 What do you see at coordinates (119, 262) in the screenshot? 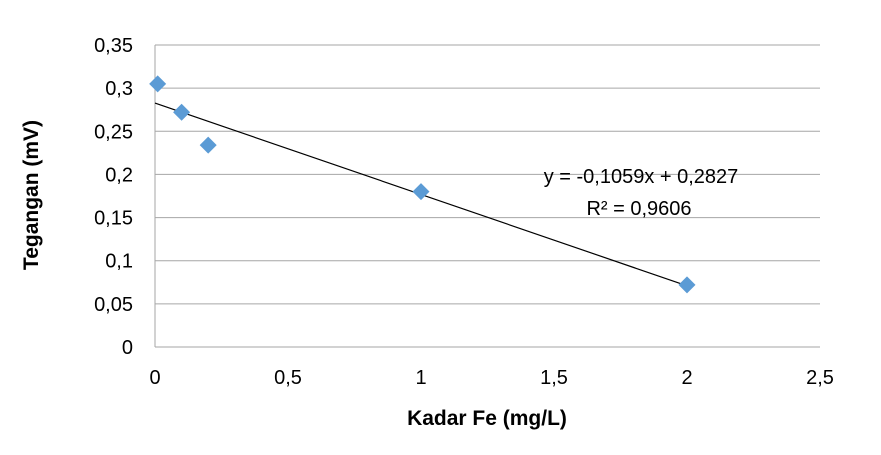
I see `y-tick-label: 0,1` at bounding box center [119, 262].